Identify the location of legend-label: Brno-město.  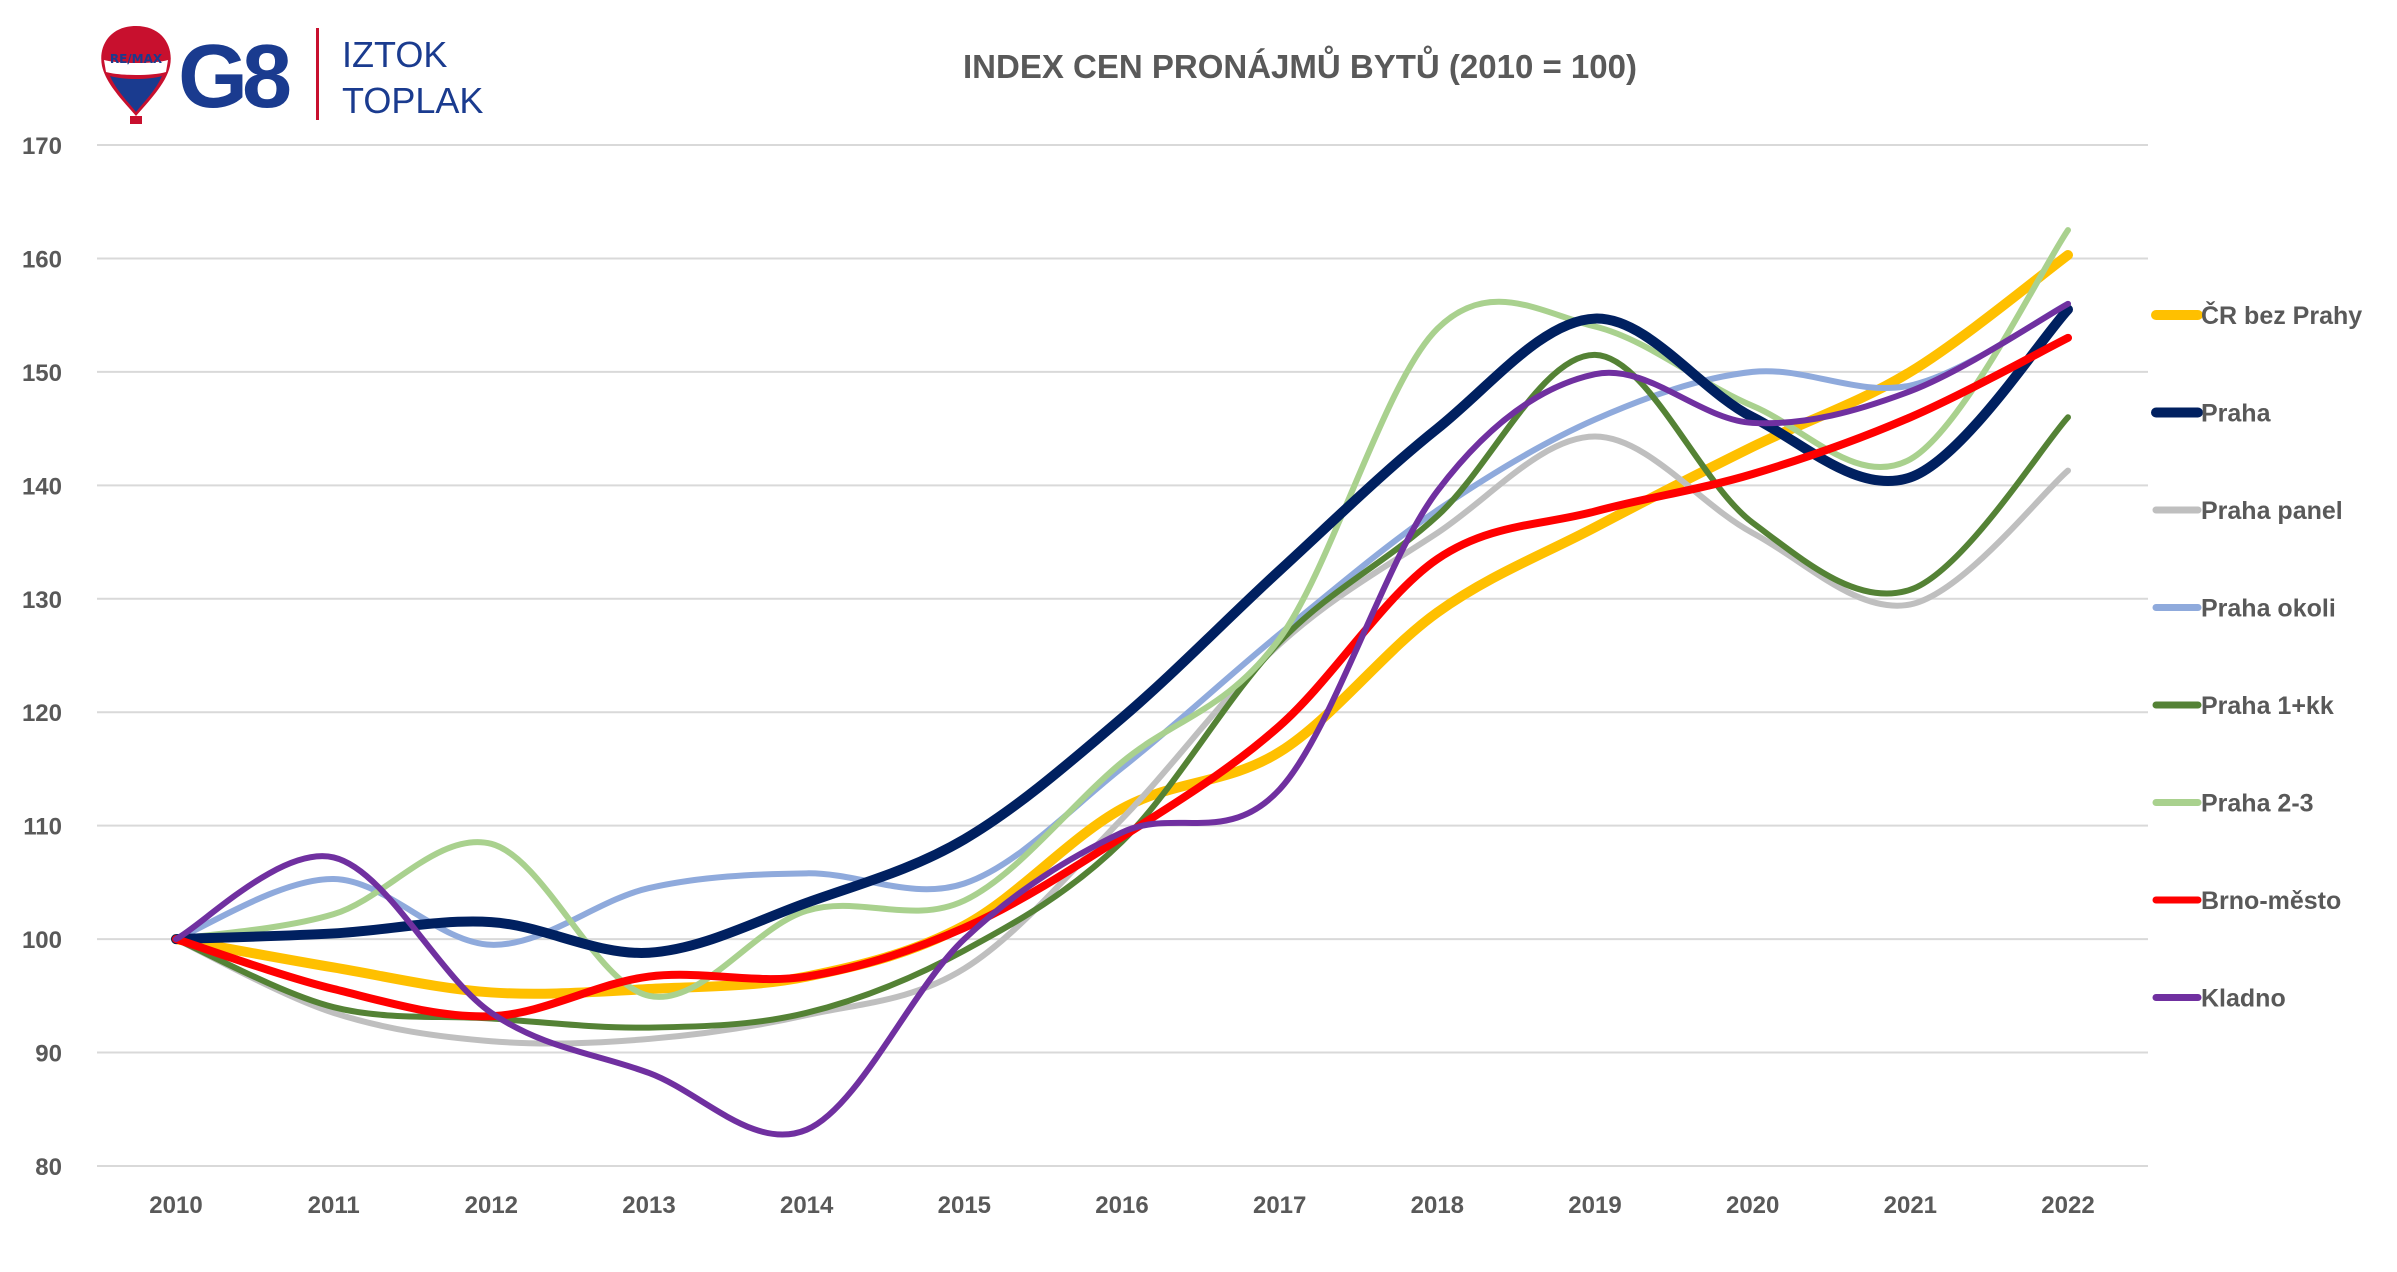
(2271, 901).